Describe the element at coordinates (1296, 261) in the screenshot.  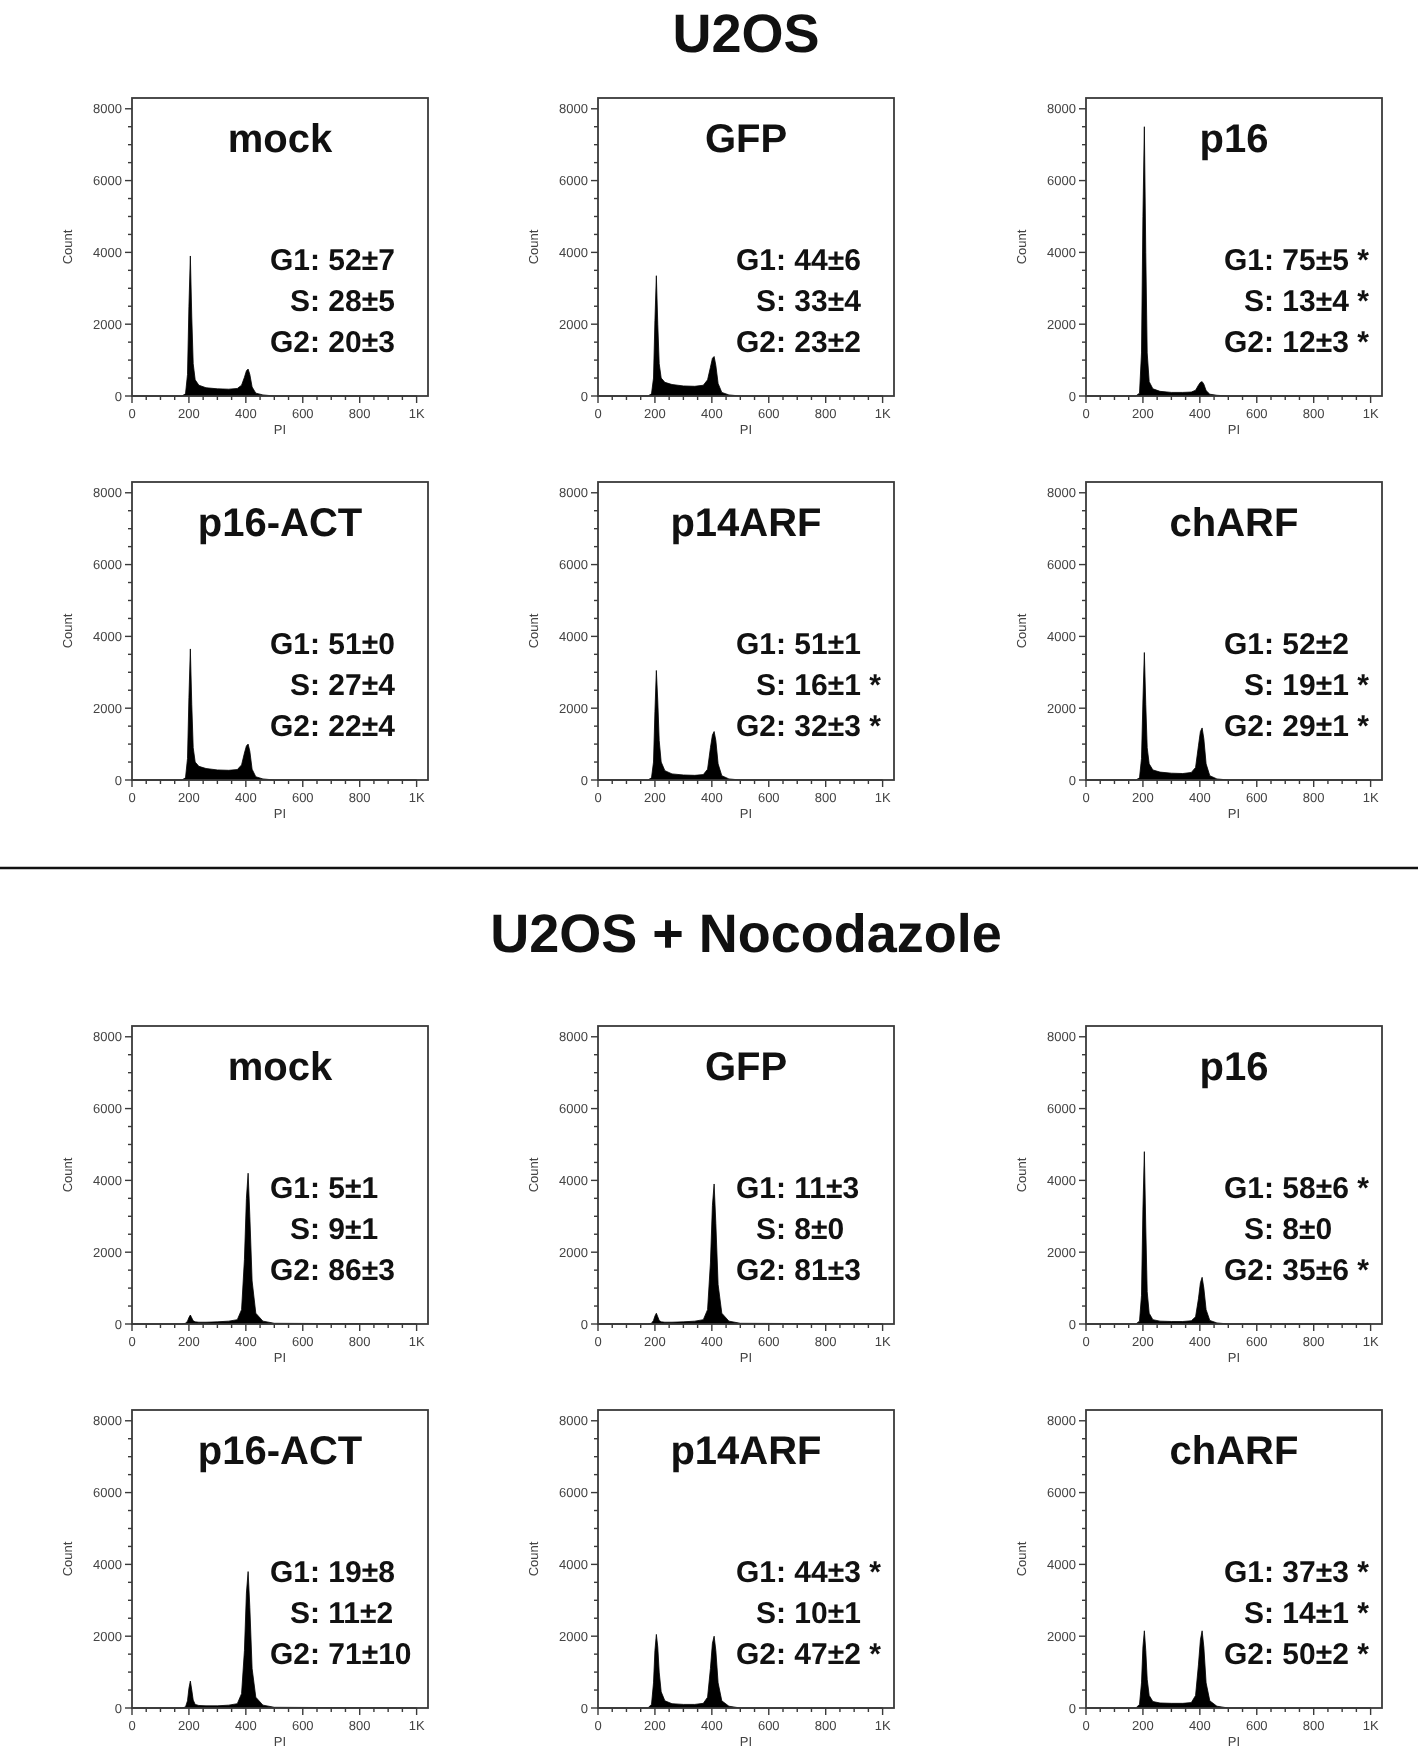
I see `annotation: G1: 75±5 *` at that location.